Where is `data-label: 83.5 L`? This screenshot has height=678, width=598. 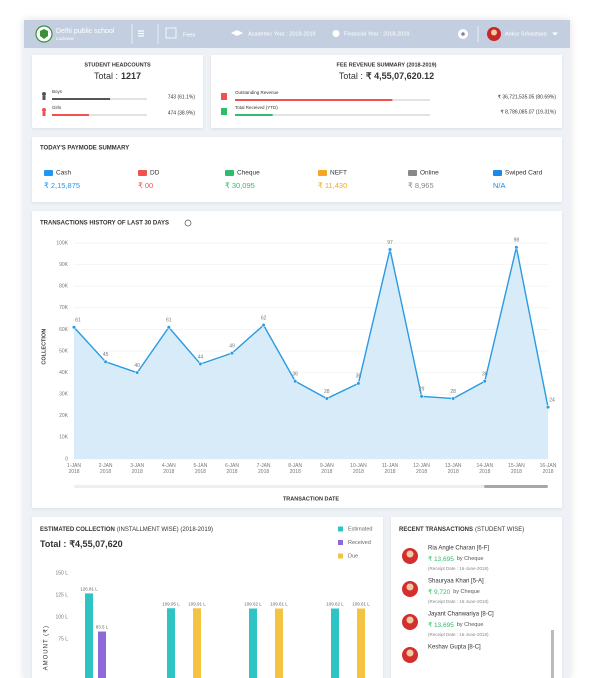
data-label: 83.5 L is located at coordinates (102, 627).